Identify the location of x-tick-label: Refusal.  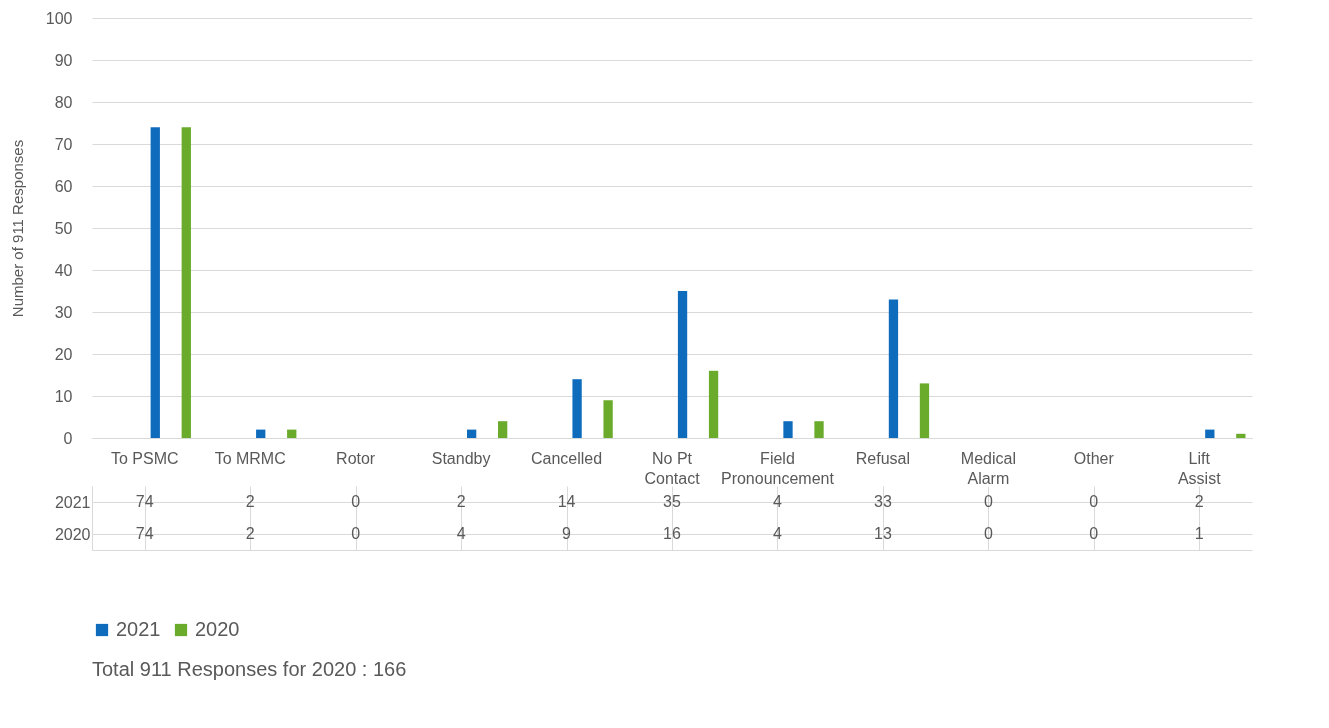
(883, 458).